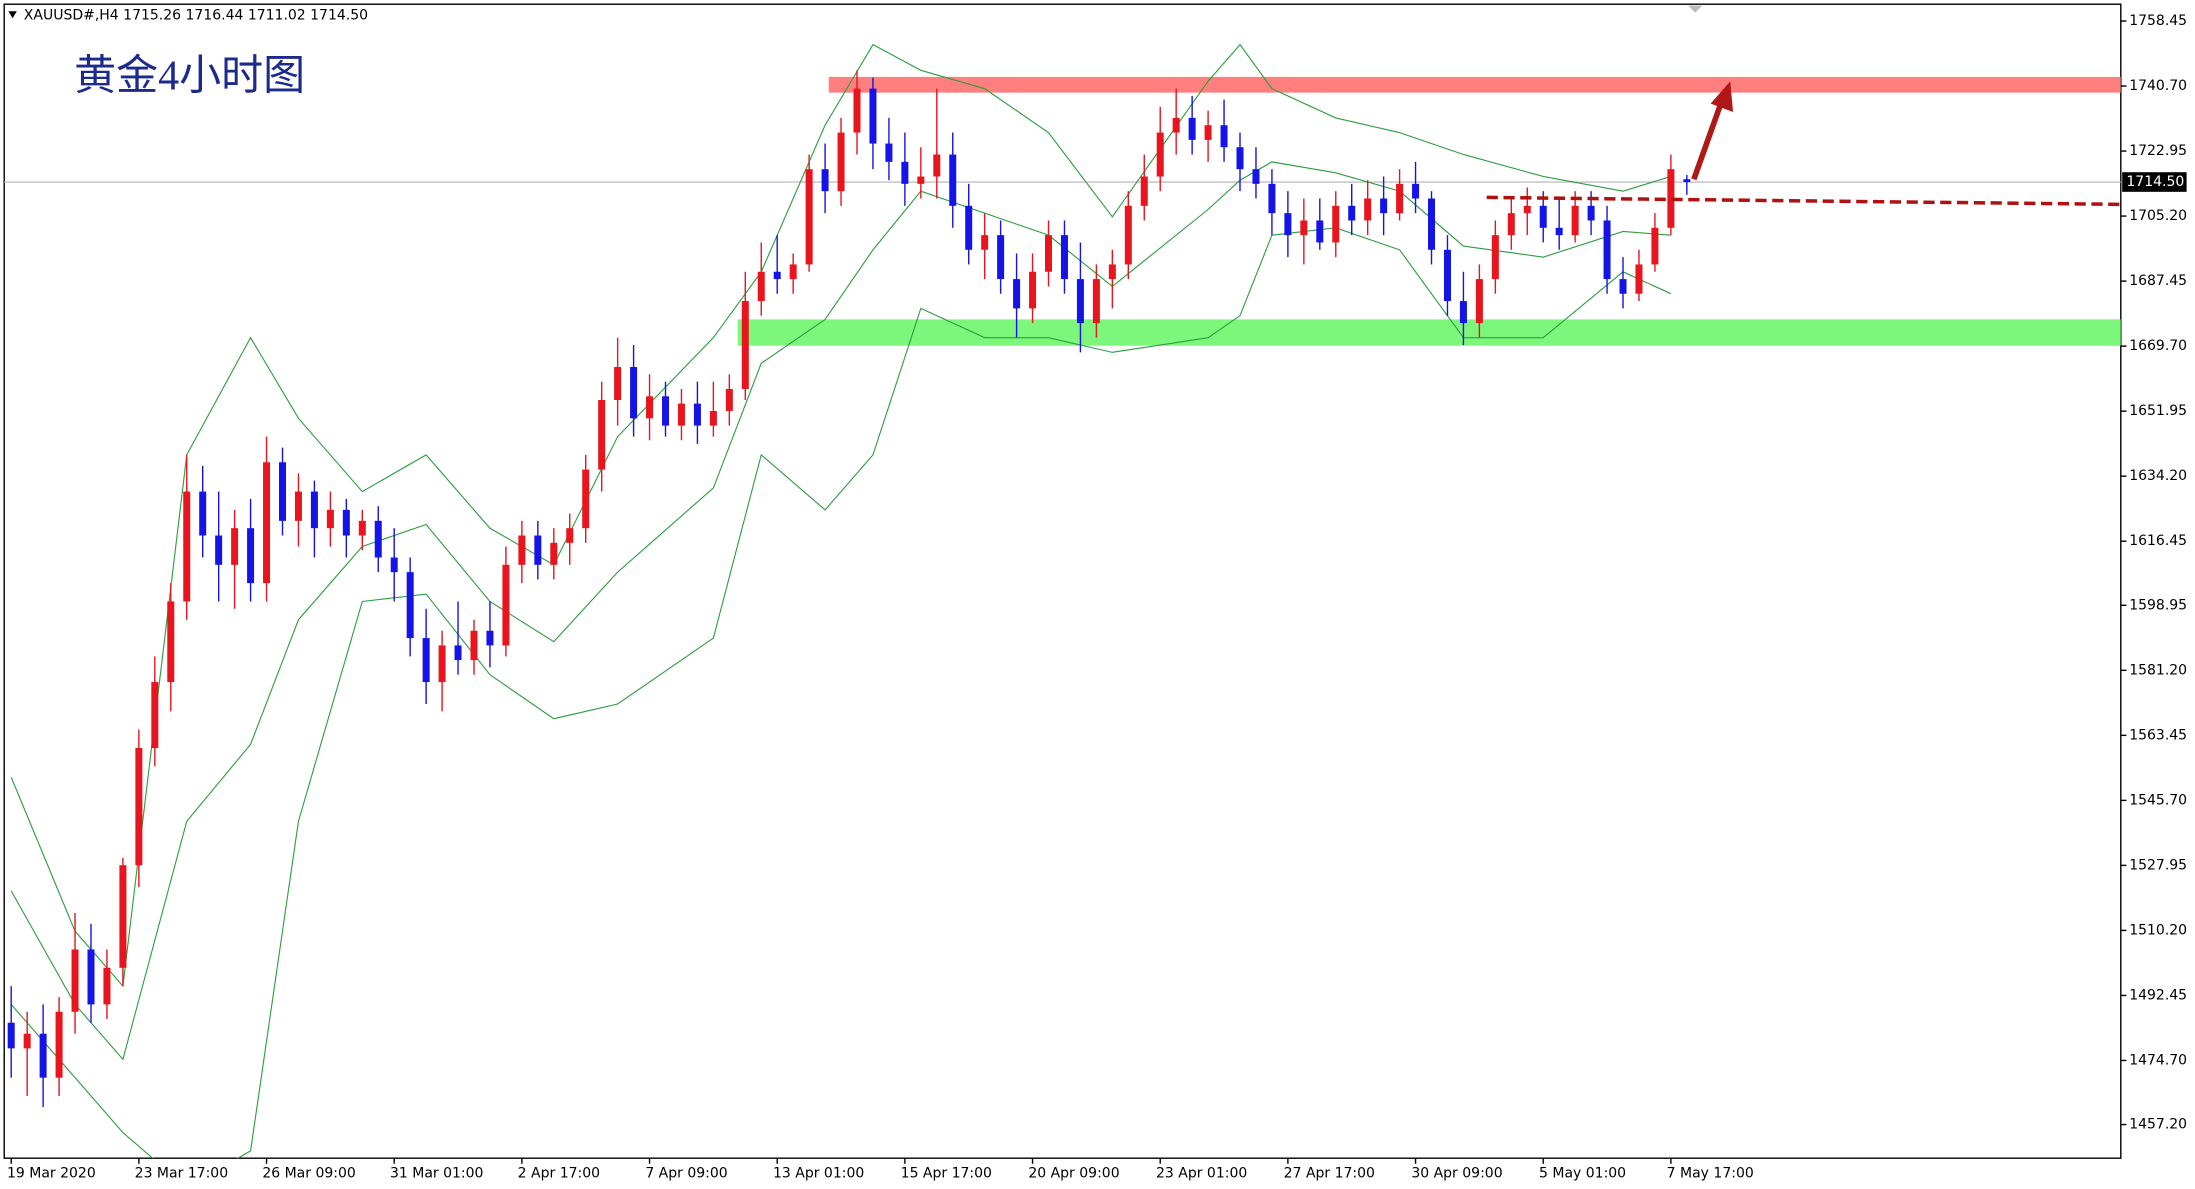 This screenshot has height=1189, width=2195. I want to click on y-tick-label: 1722.95, so click(2158, 151).